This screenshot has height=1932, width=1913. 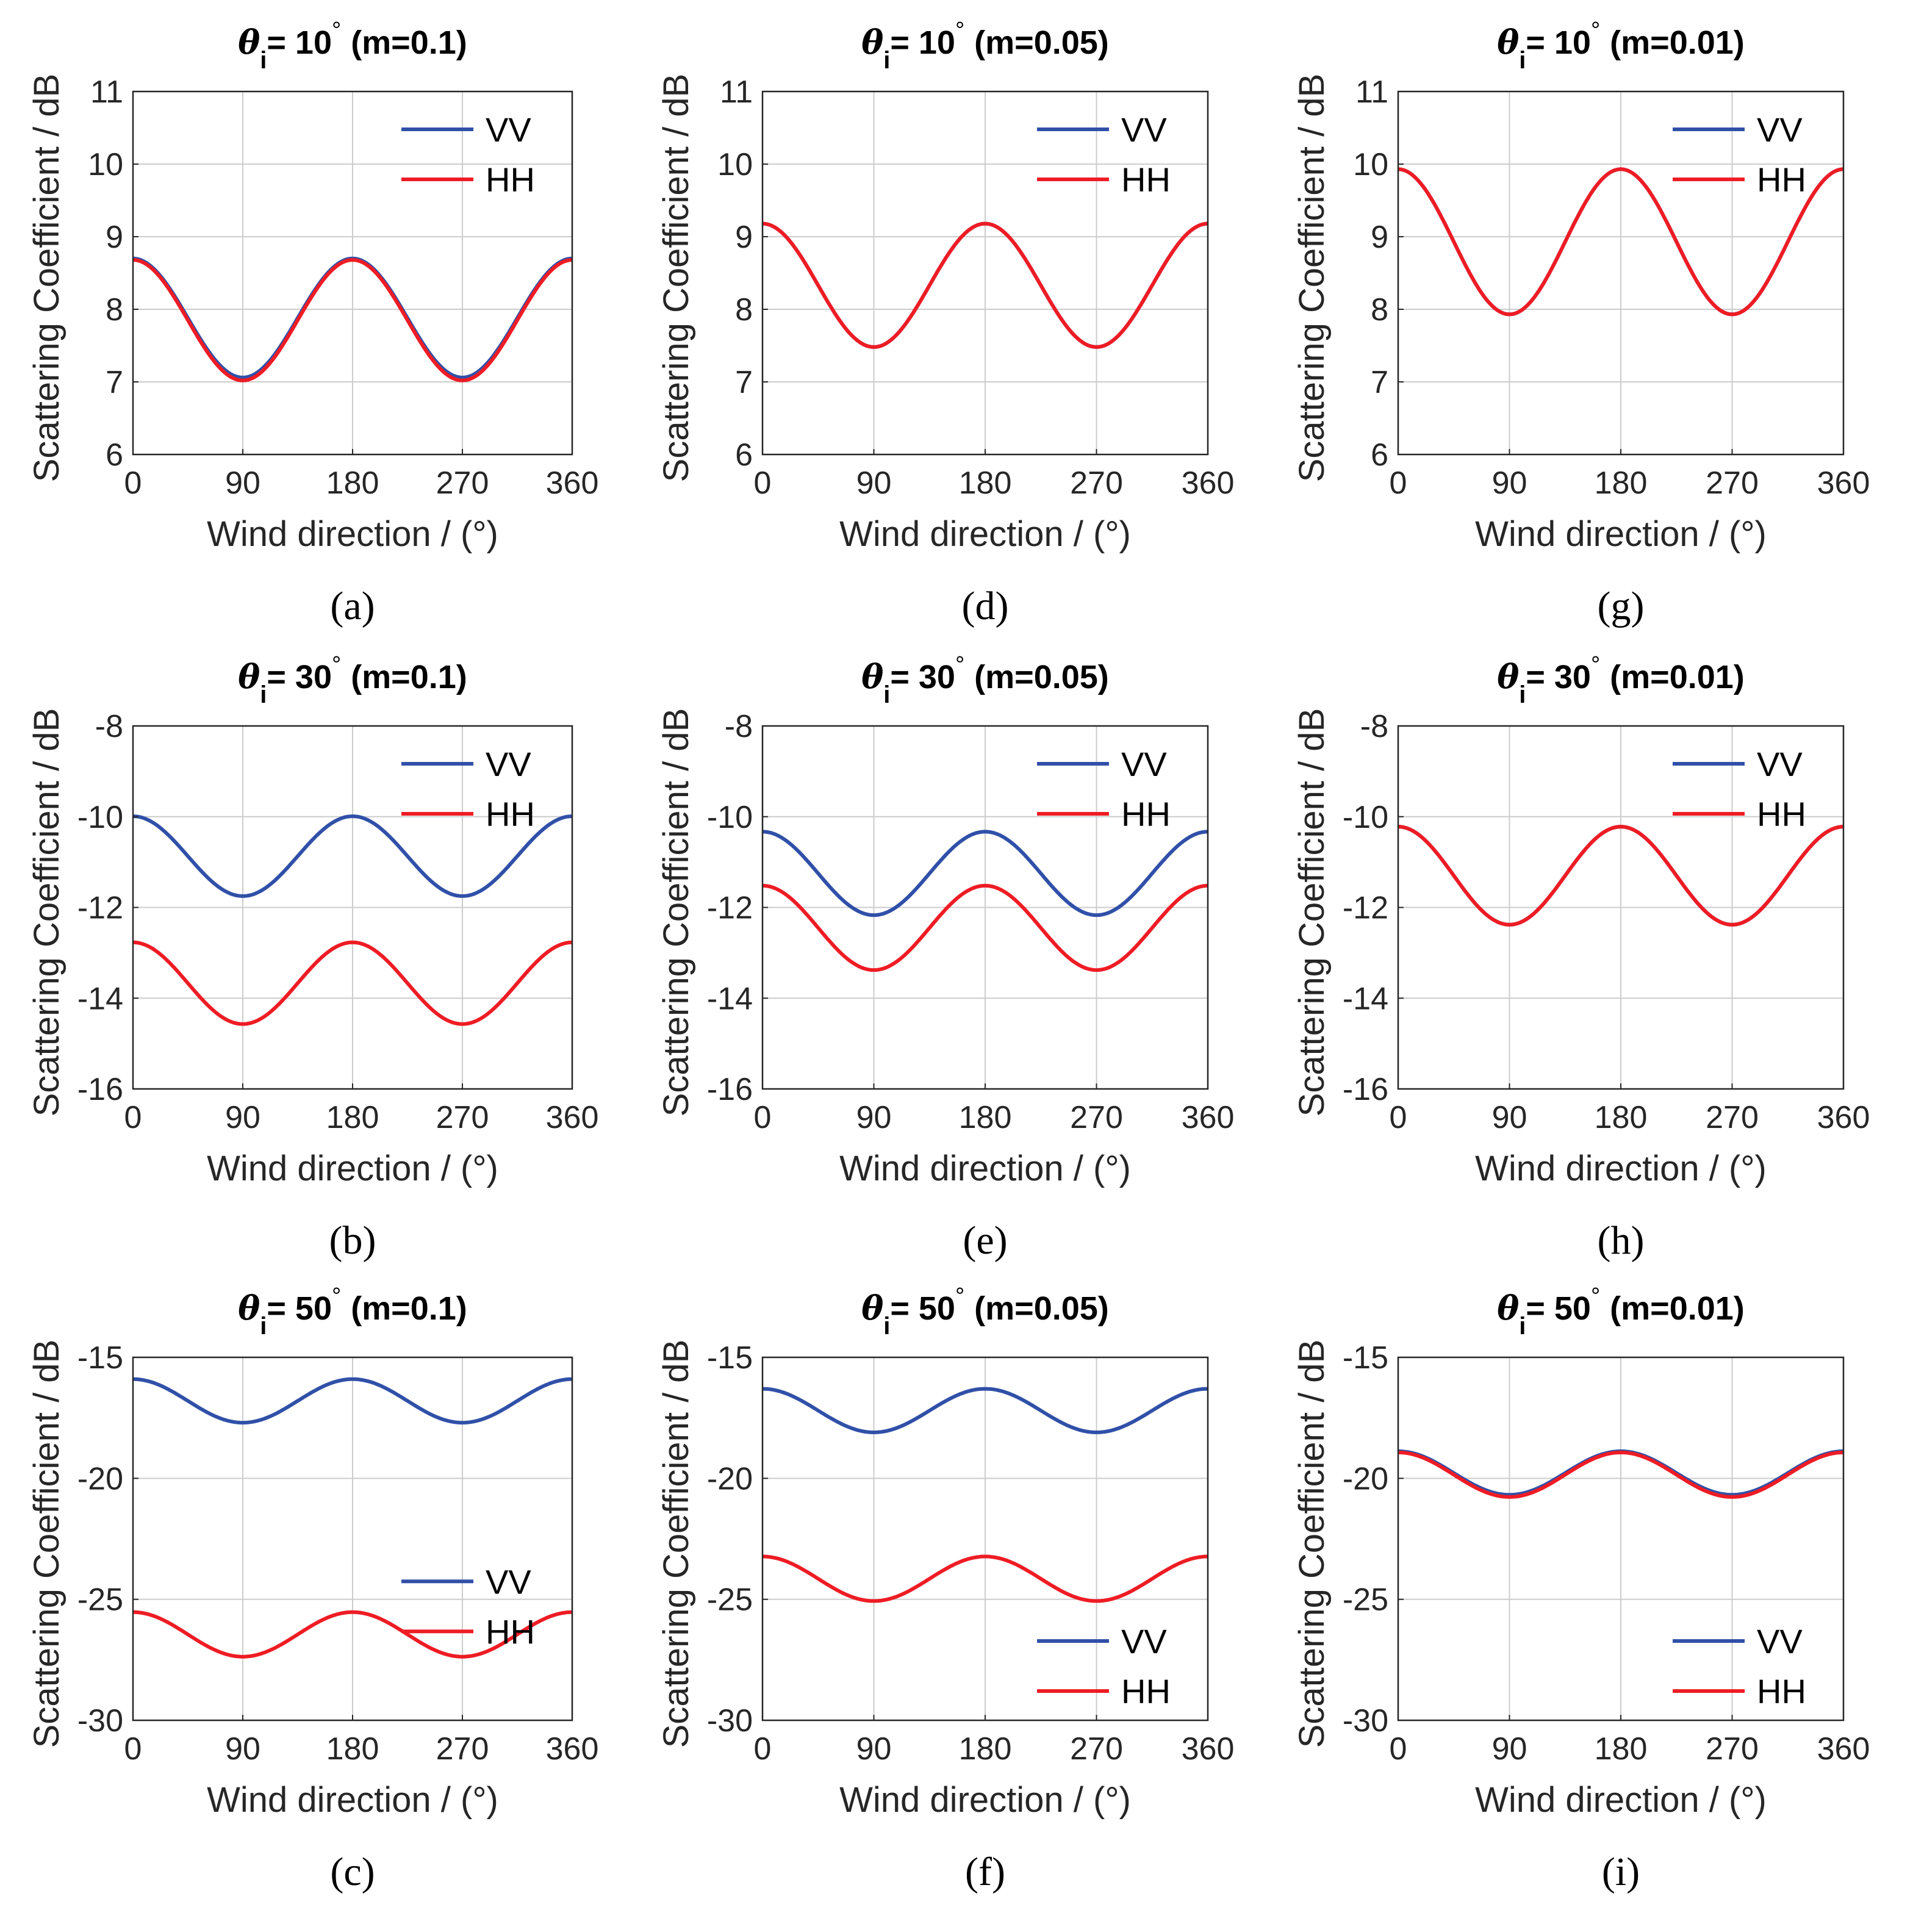 I want to click on title-m-value: (m=0.01), so click(x=1677, y=1308).